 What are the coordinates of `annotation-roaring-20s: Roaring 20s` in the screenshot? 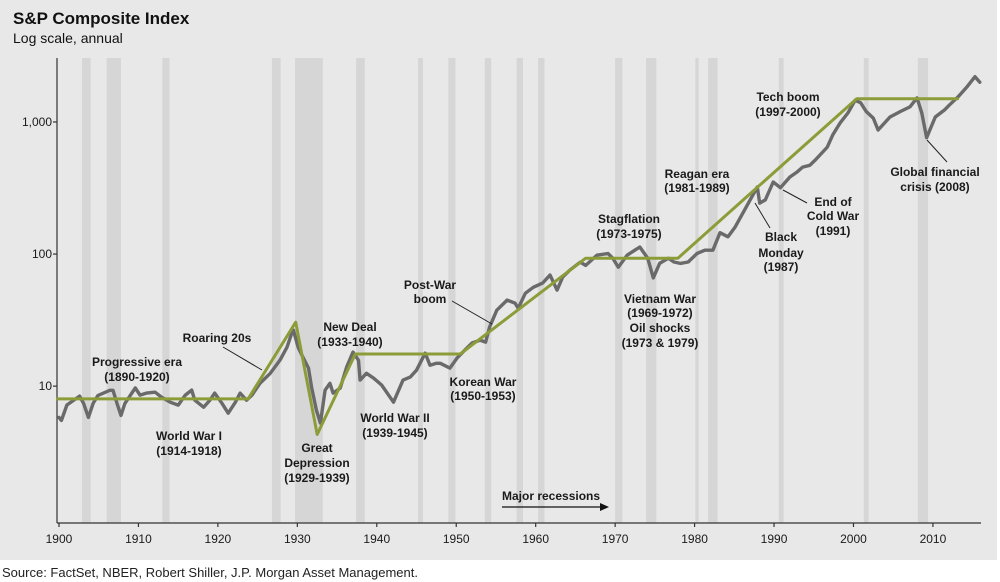 It's located at (223, 351).